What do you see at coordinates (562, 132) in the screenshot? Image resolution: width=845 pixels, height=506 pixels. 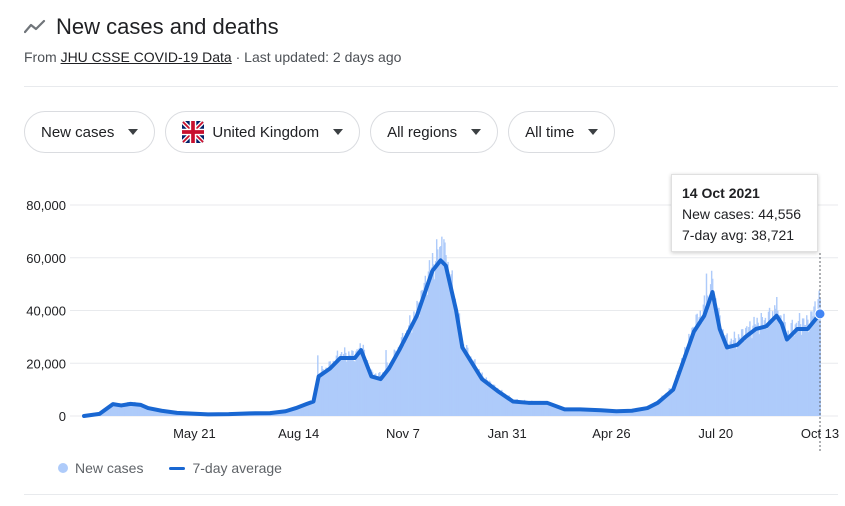 I see `time-dropdown: All time` at bounding box center [562, 132].